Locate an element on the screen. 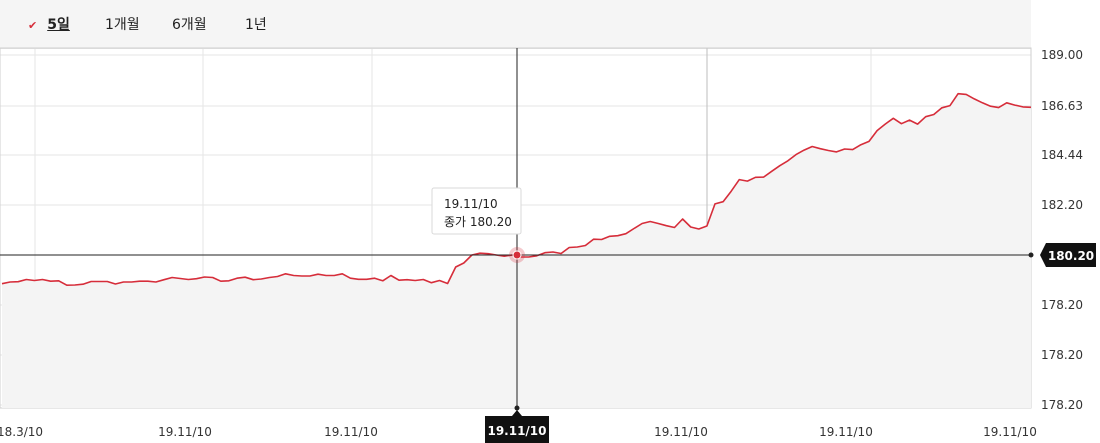 The width and height of the screenshot is (1100, 443). tab-6-months: 6개월 is located at coordinates (189, 24).